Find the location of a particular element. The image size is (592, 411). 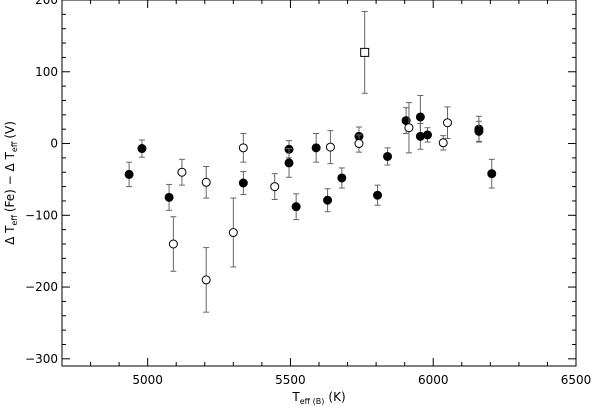

x-tick-label: 5500 is located at coordinates (290, 380).